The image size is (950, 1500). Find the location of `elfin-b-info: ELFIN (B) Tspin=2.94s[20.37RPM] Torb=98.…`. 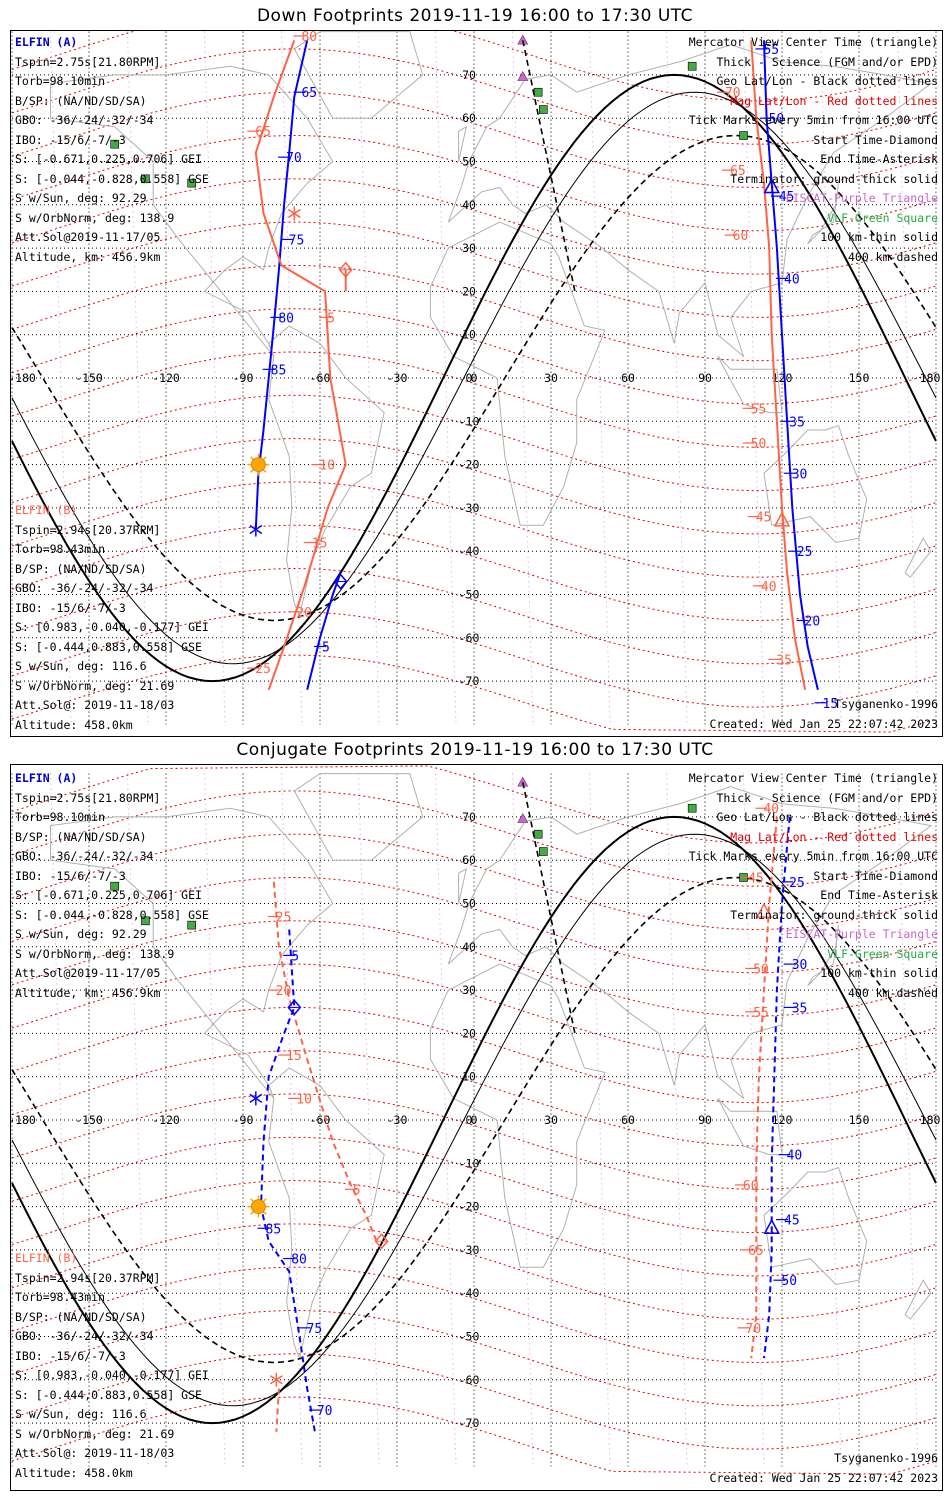

elfin-b-info: ELFIN (B) Tspin=2.94s[20.37RPM] Torb=98.… is located at coordinates (112, 1366).